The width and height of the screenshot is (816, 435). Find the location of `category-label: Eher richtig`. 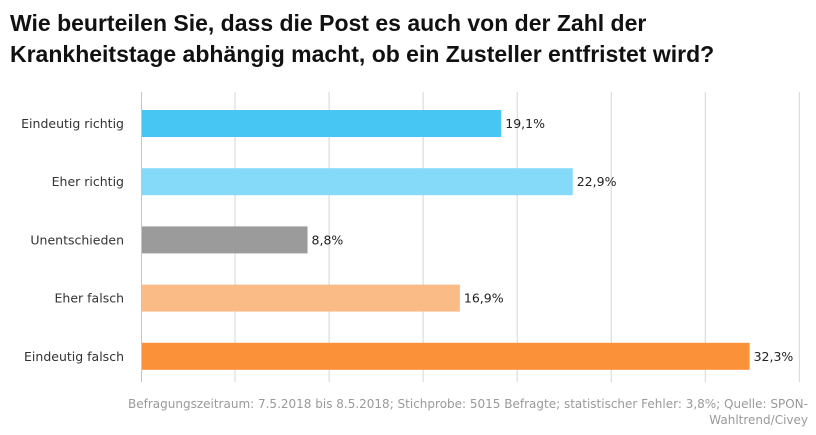

category-label: Eher richtig is located at coordinates (88, 181).